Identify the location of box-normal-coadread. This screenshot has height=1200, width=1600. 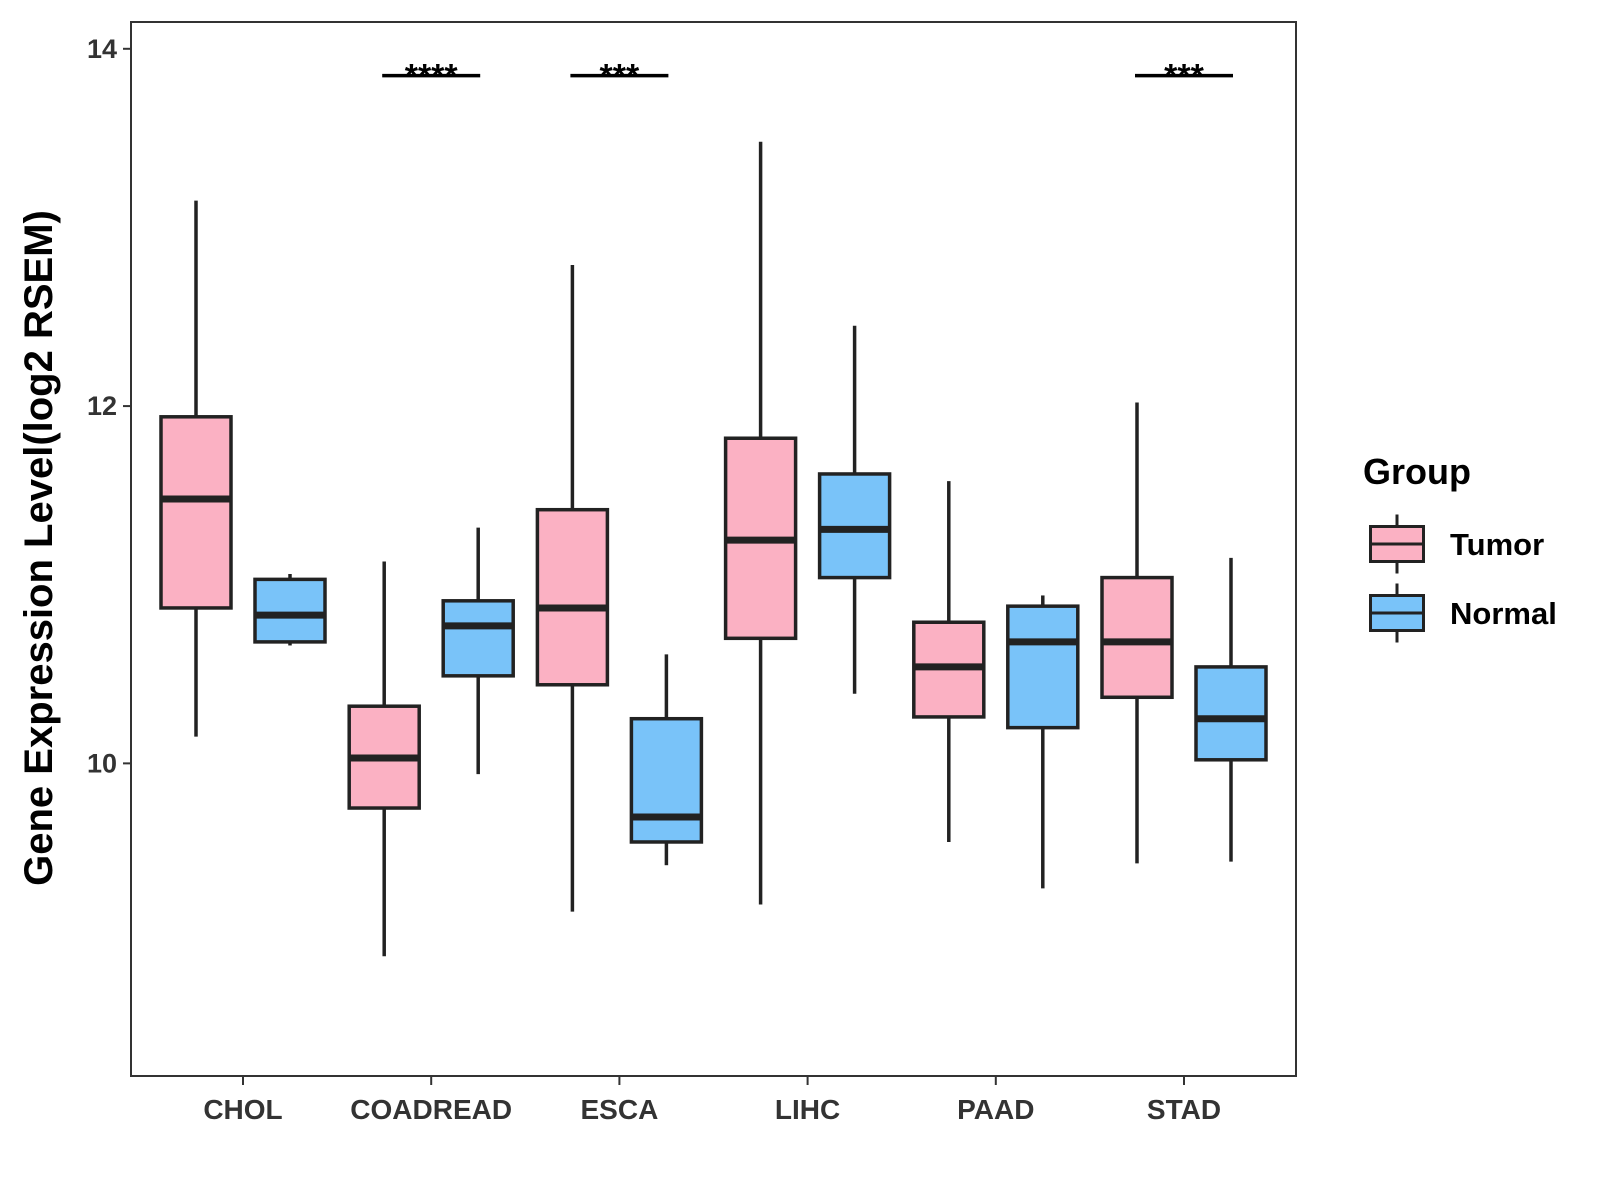
(478, 651).